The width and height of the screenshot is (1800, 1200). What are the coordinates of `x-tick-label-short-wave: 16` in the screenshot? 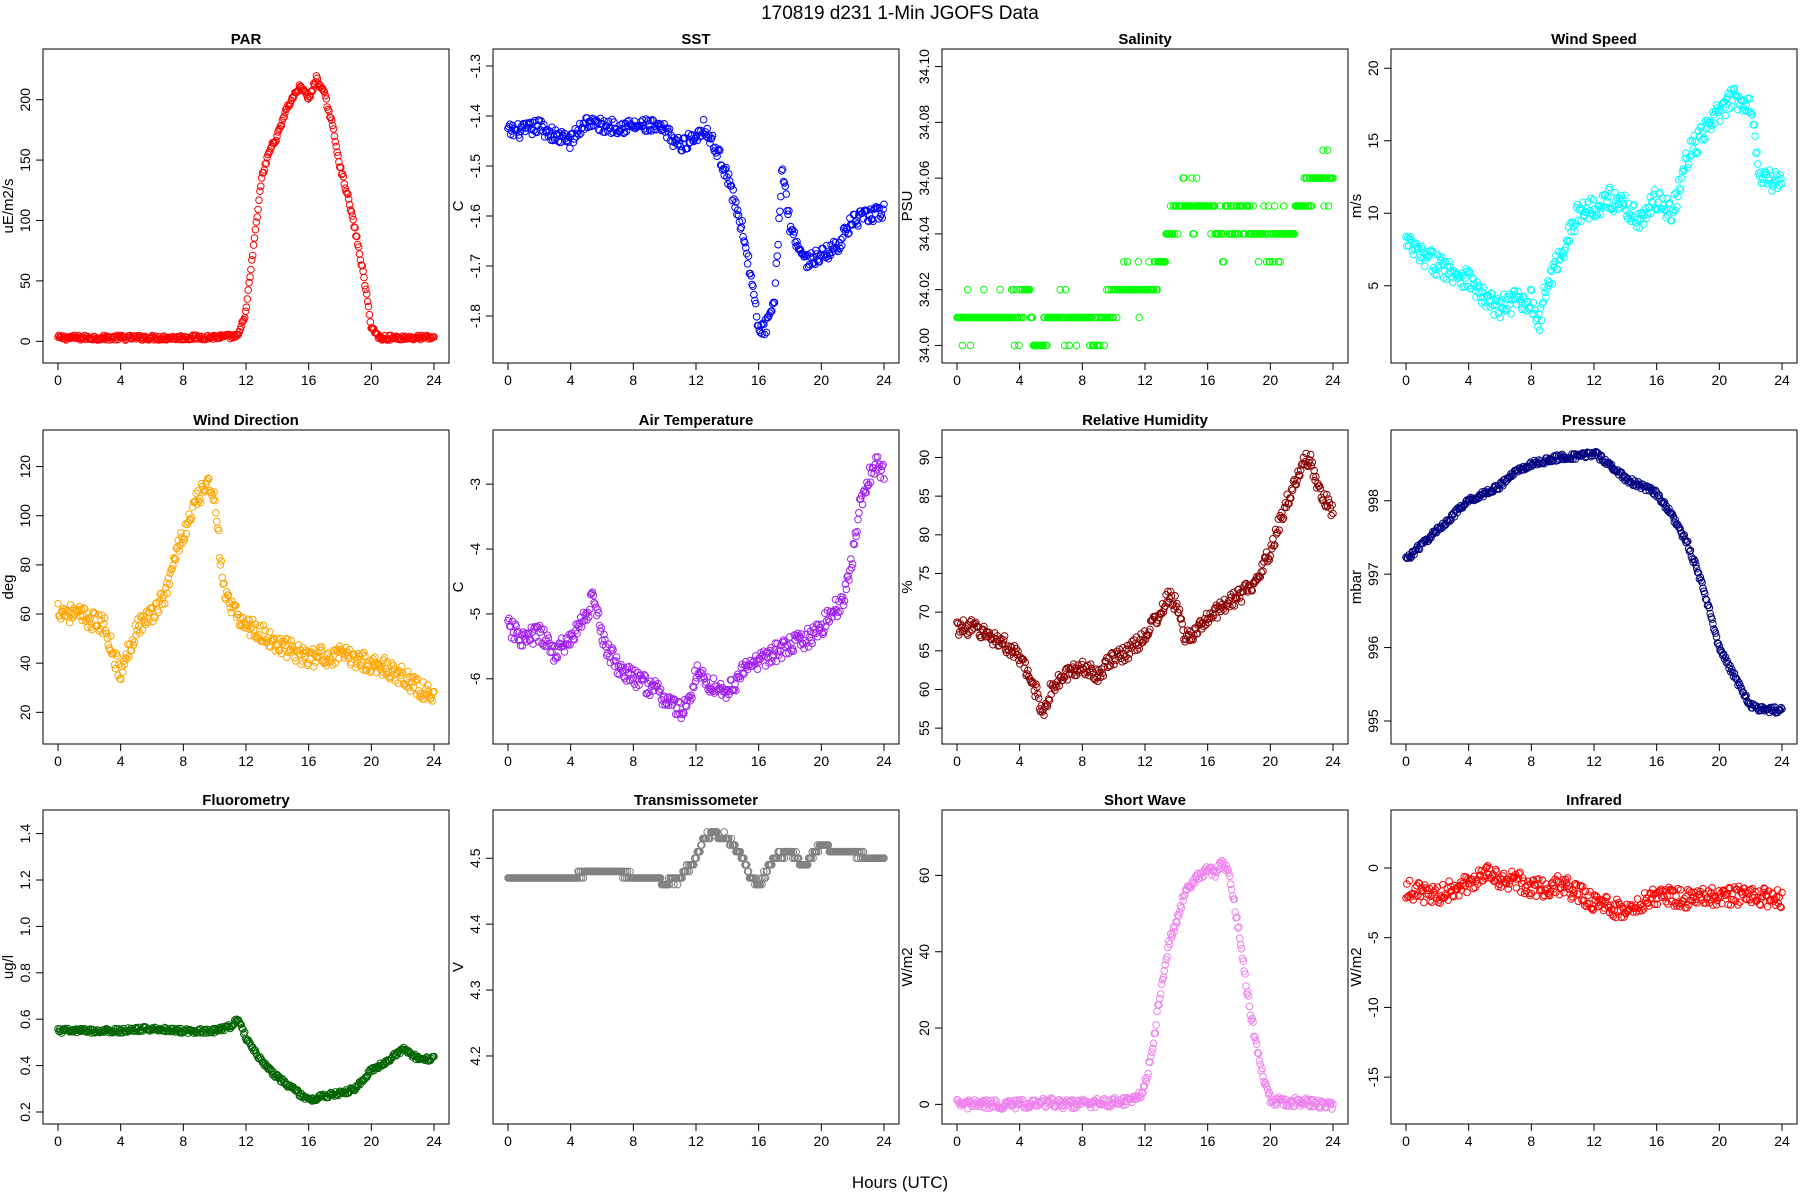 It's located at (1208, 1141).